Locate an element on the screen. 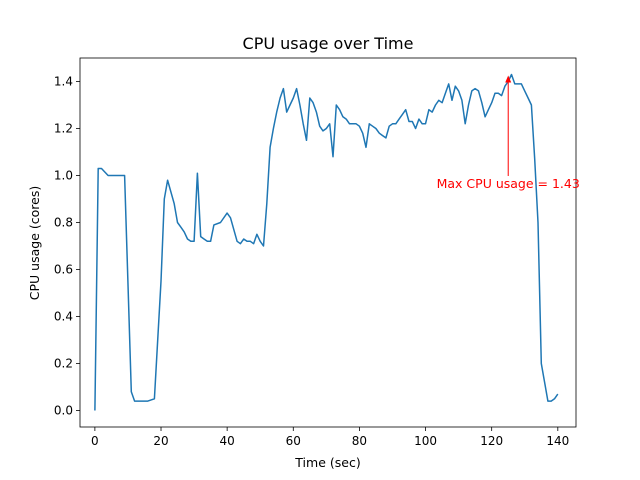 The height and width of the screenshot is (480, 640). x-tick-label: 100 is located at coordinates (425, 441).